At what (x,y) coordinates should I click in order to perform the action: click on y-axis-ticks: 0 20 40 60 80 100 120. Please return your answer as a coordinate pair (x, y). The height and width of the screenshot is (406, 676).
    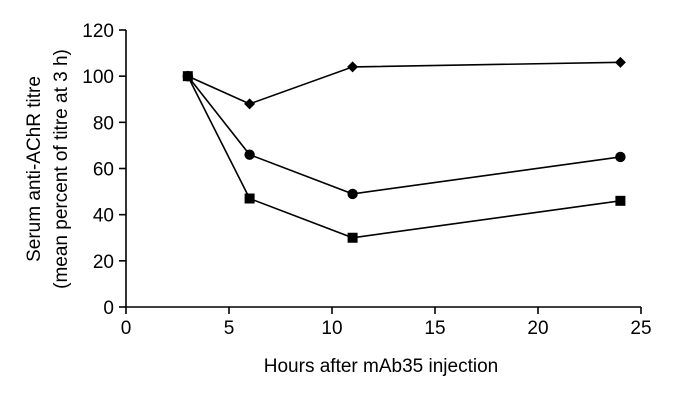
    Looking at the image, I should click on (104, 170).